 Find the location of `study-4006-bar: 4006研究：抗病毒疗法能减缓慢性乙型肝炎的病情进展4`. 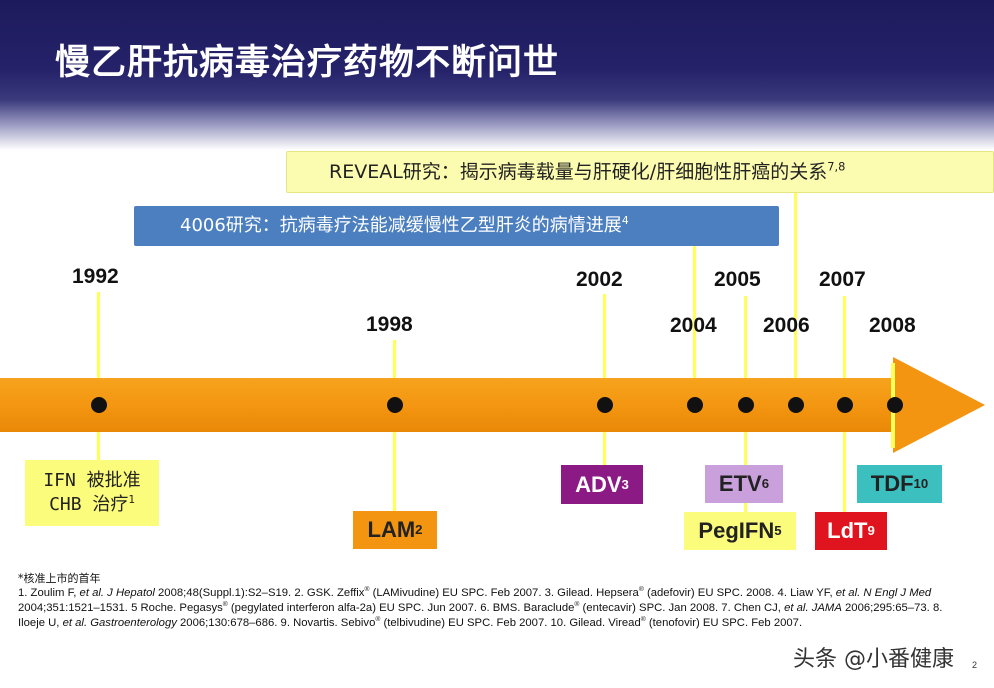

study-4006-bar: 4006研究：抗病毒疗法能减缓慢性乙型肝炎的病情进展4 is located at coordinates (456, 226).